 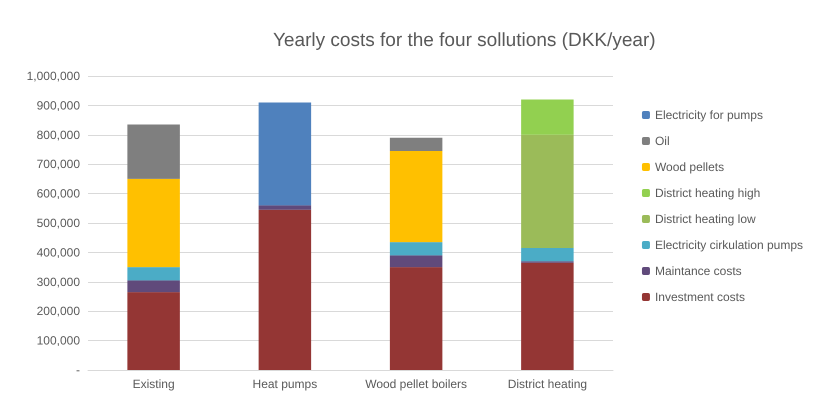 I want to click on x-tick-label: Heat pumps, so click(x=285, y=384).